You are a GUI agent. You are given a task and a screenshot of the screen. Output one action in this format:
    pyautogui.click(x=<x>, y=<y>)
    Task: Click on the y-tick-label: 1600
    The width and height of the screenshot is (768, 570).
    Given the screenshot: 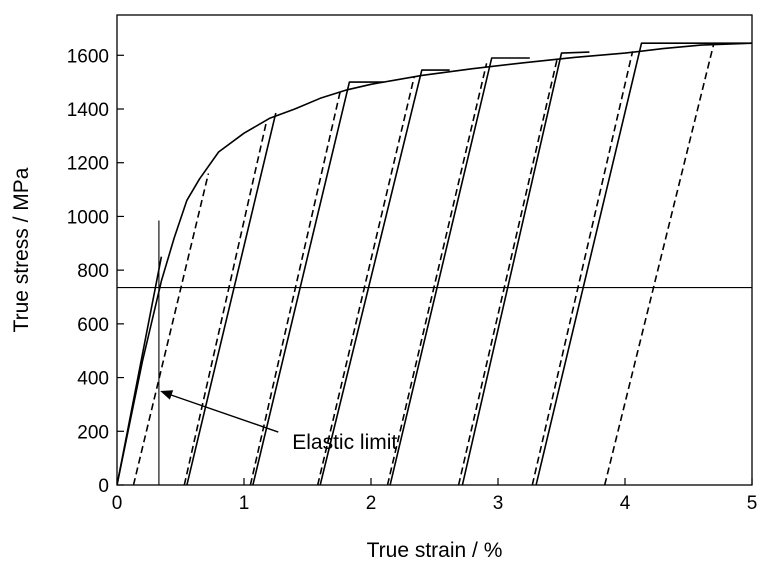 What is the action you would take?
    pyautogui.click(x=88, y=56)
    